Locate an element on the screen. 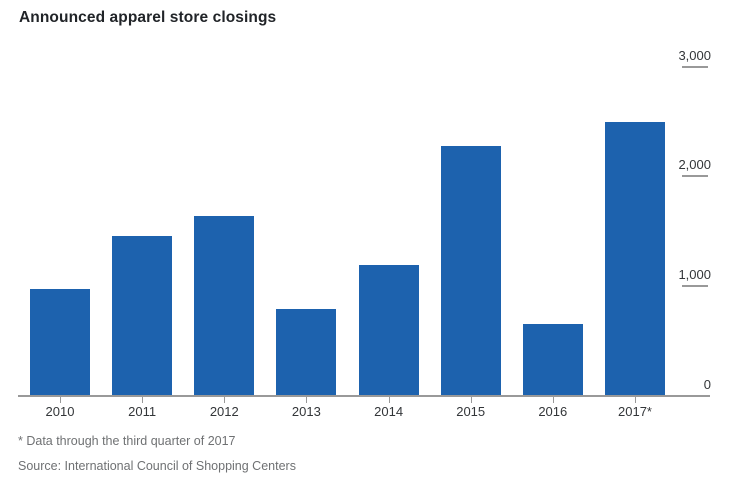  x-axis-tick-label: 2016 is located at coordinates (553, 411).